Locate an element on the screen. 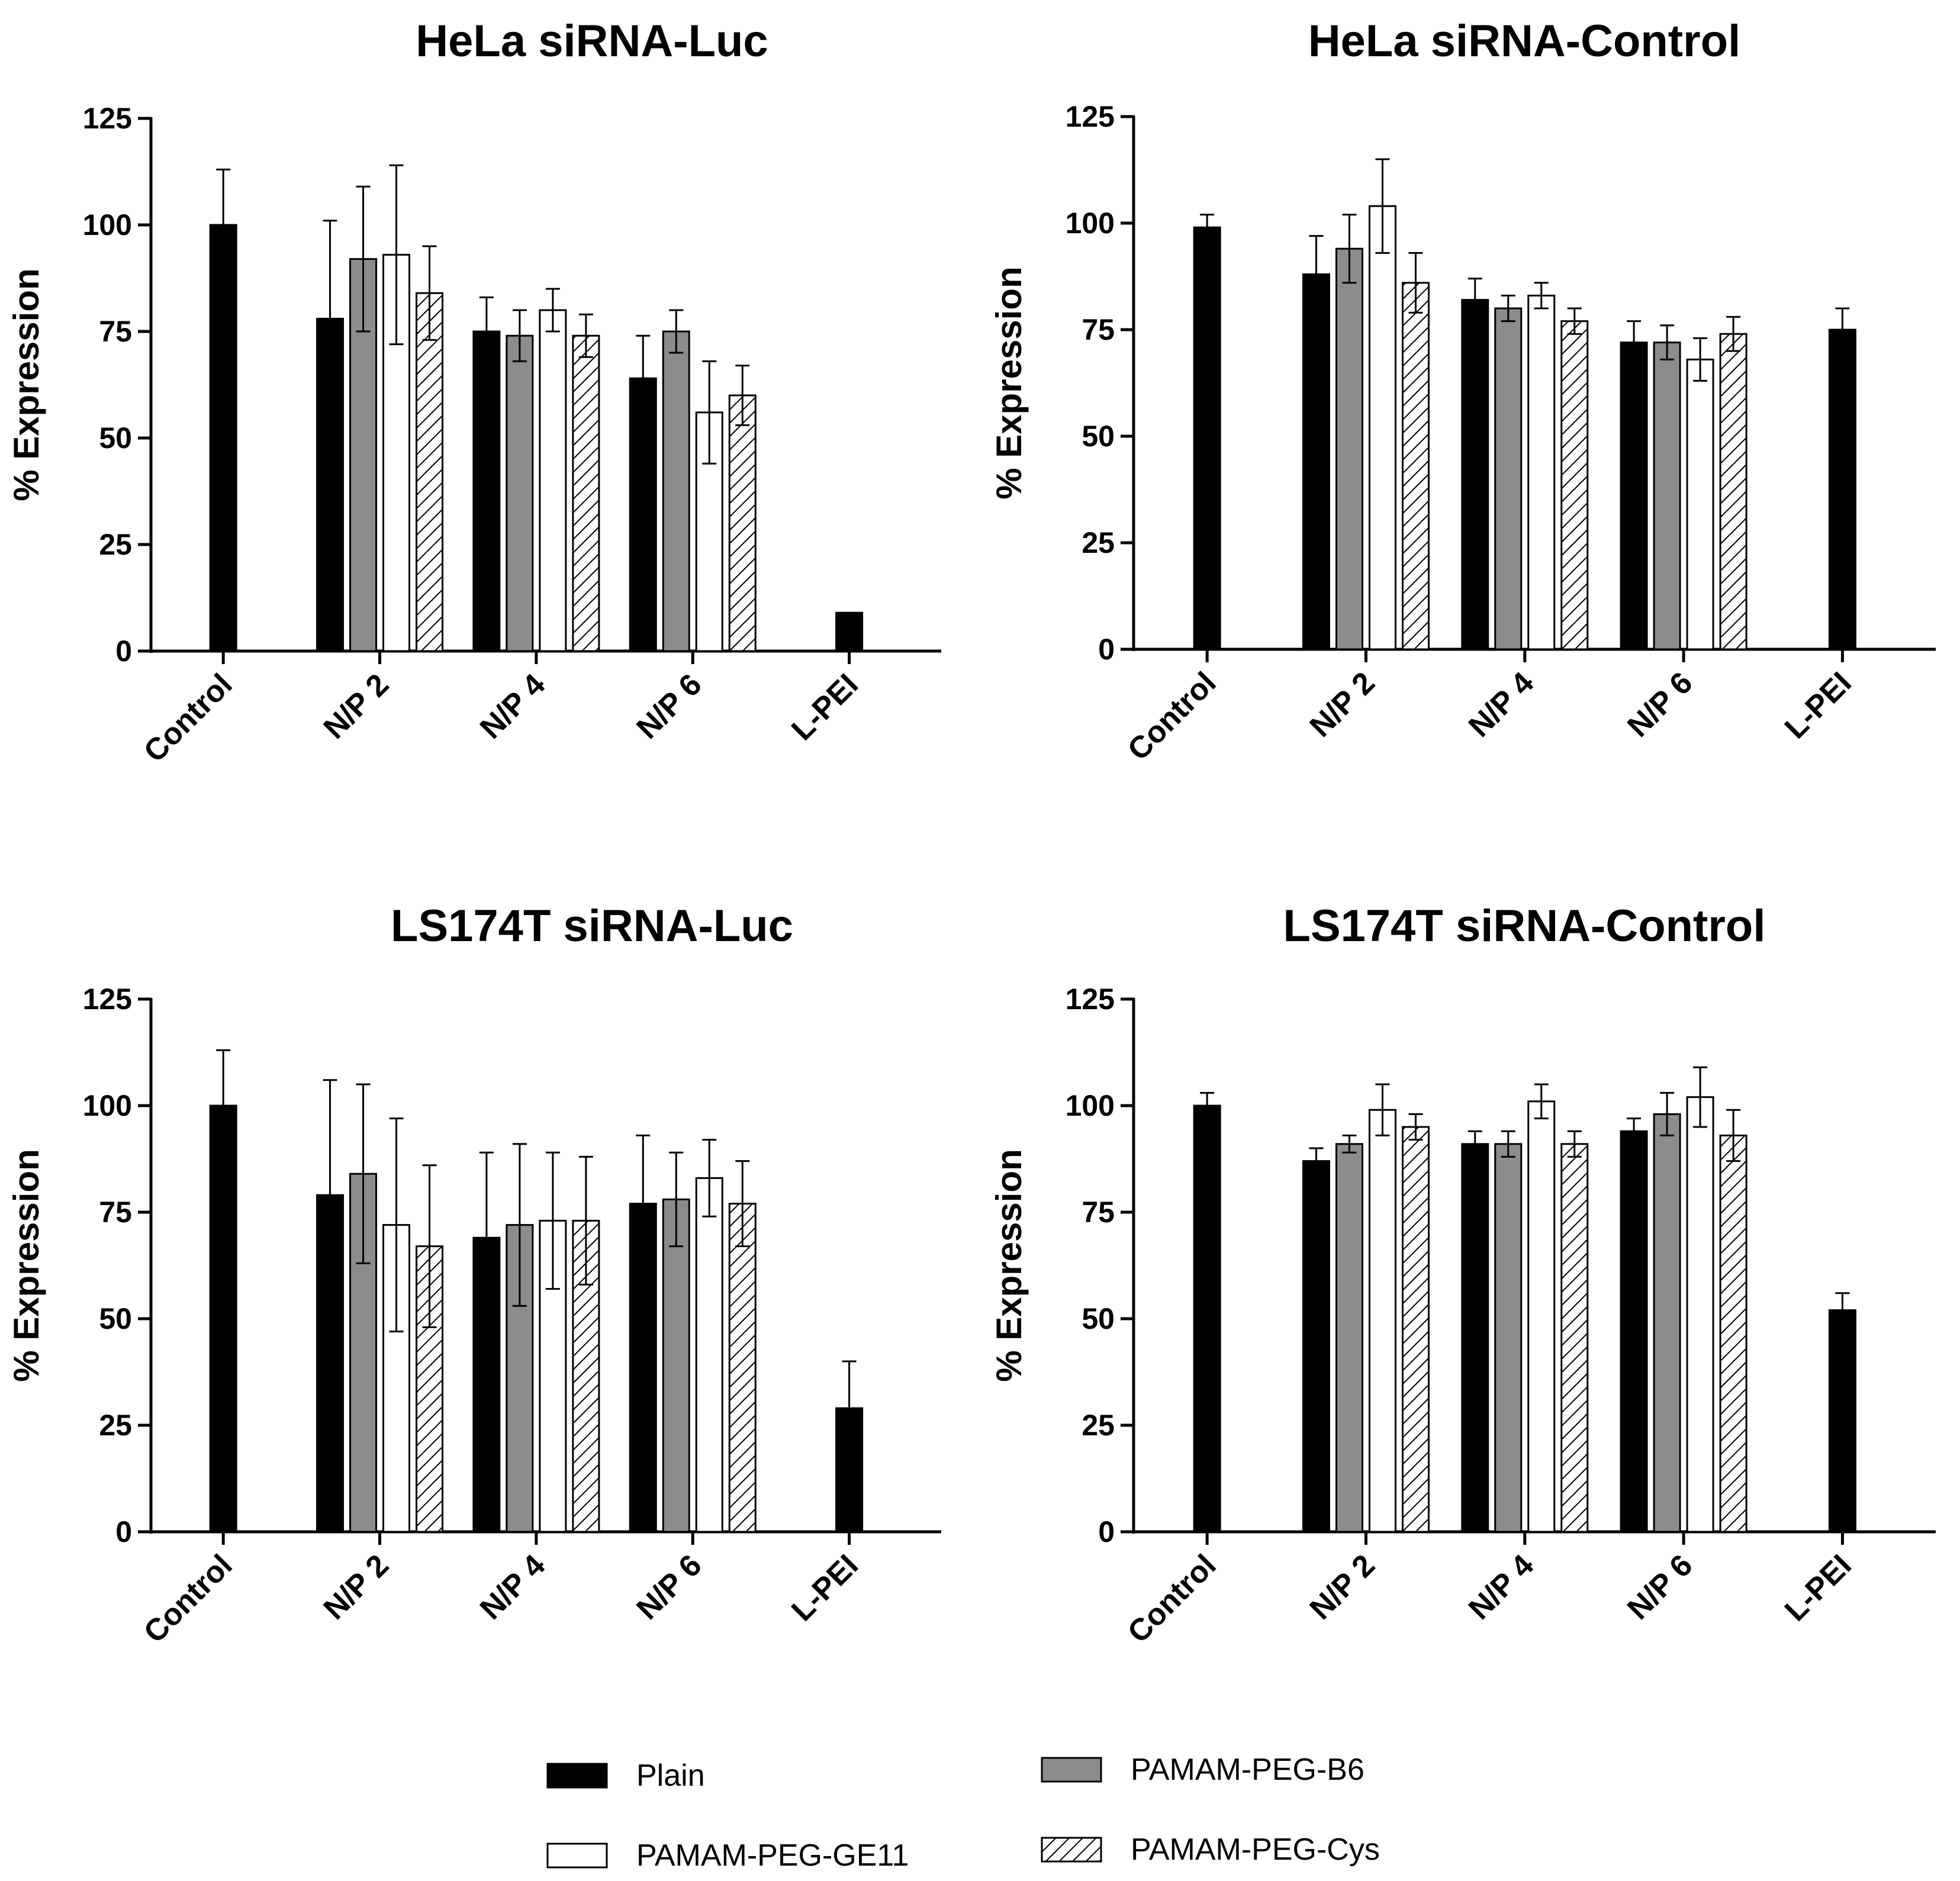  chart-title: HeLa siRNA-Luc is located at coordinates (592, 41).